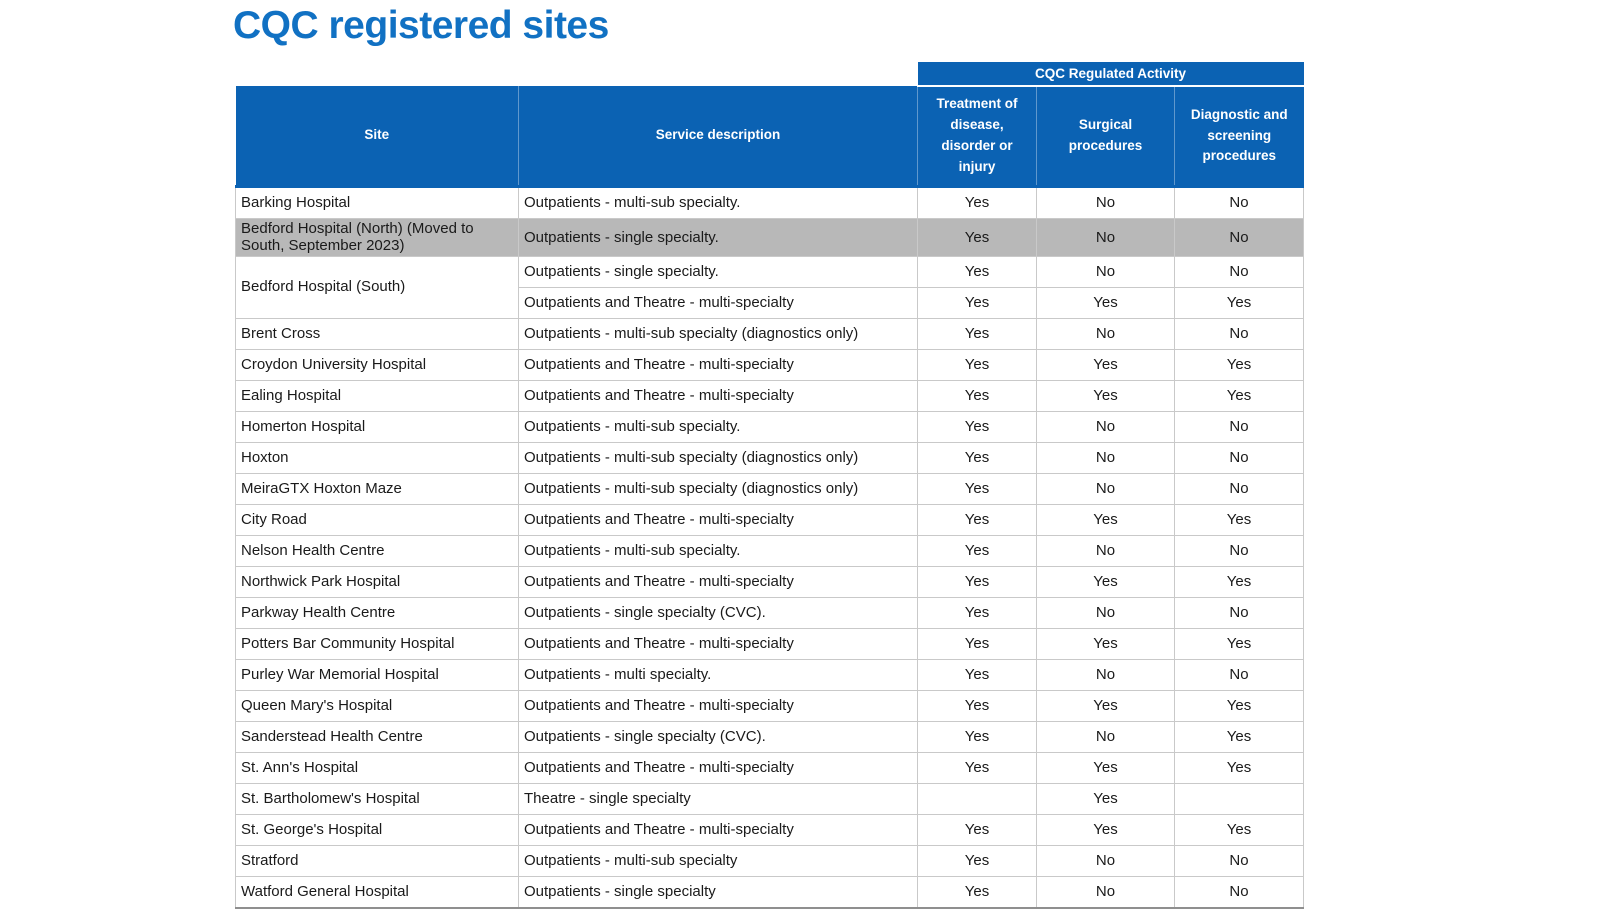 Image resolution: width=1600 pixels, height=909 pixels. What do you see at coordinates (377, 333) in the screenshot?
I see `site-cell: Brent Cross` at bounding box center [377, 333].